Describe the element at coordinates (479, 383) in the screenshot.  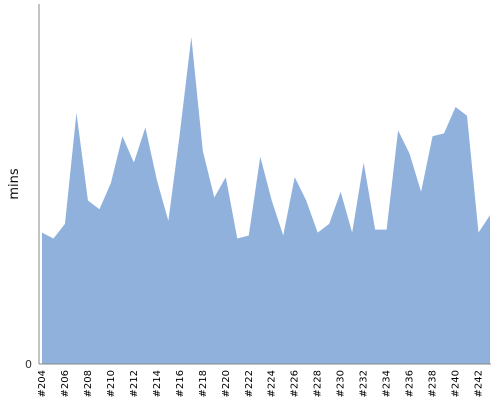
I see `x-tick-label: #242` at that location.